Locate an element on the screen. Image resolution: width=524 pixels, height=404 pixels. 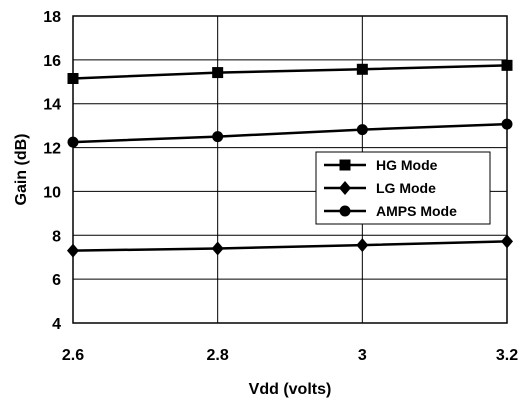
legend-item: LG Mode is located at coordinates (380, 188).